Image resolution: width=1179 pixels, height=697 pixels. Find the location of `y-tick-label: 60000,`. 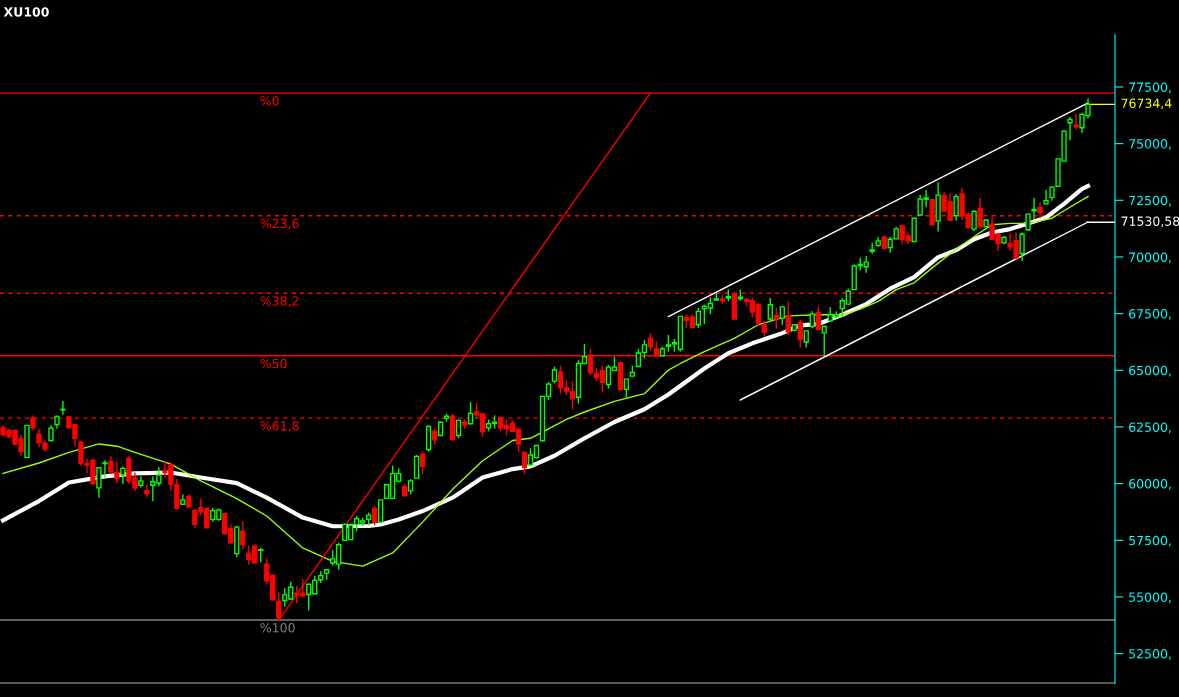

y-tick-label: 60000, is located at coordinates (1150, 484).